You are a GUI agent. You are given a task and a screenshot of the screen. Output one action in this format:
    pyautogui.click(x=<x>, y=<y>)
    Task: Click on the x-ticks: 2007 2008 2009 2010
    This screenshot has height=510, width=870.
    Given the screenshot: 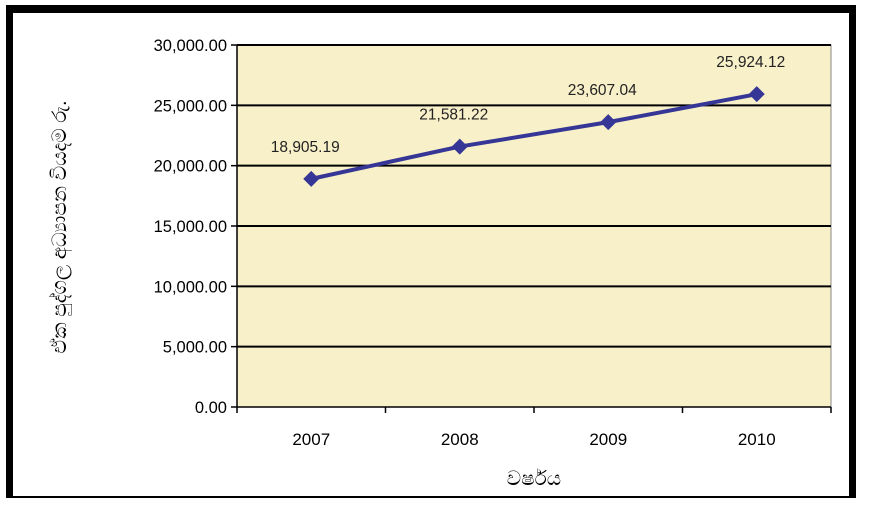 What is the action you would take?
    pyautogui.click(x=534, y=428)
    